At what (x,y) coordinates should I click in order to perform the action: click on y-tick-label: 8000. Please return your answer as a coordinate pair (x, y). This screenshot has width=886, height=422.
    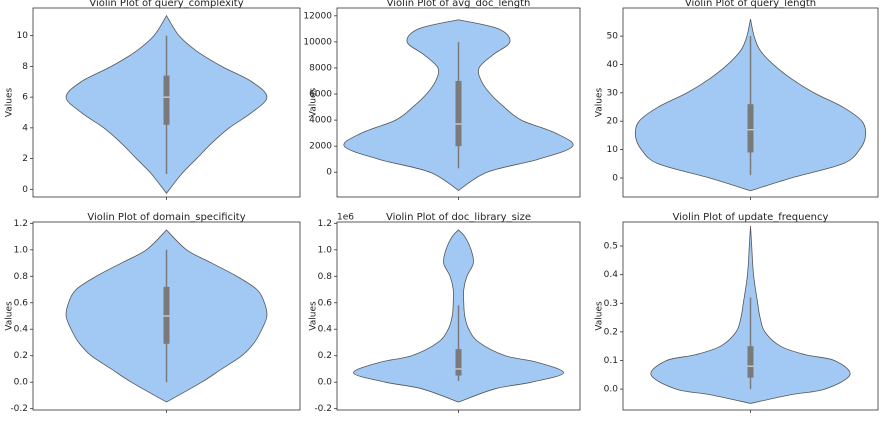
    Looking at the image, I should click on (320, 68).